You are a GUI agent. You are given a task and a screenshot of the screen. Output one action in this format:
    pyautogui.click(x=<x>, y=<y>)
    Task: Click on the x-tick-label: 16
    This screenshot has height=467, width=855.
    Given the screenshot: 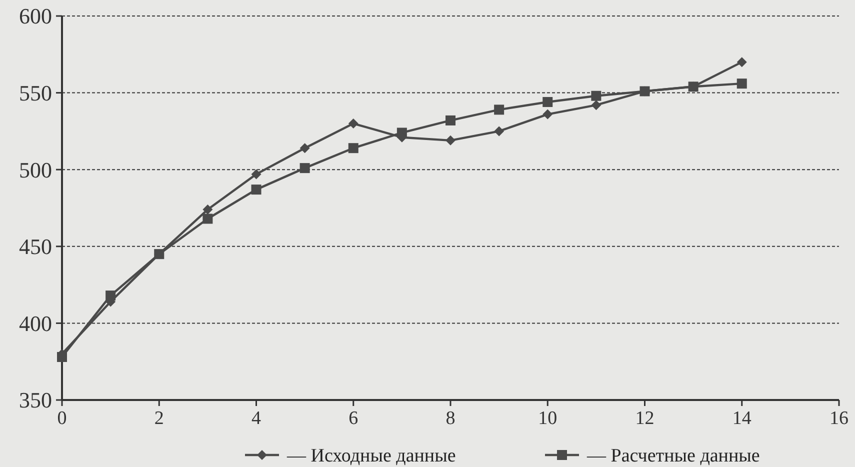 What is the action you would take?
    pyautogui.click(x=839, y=418)
    